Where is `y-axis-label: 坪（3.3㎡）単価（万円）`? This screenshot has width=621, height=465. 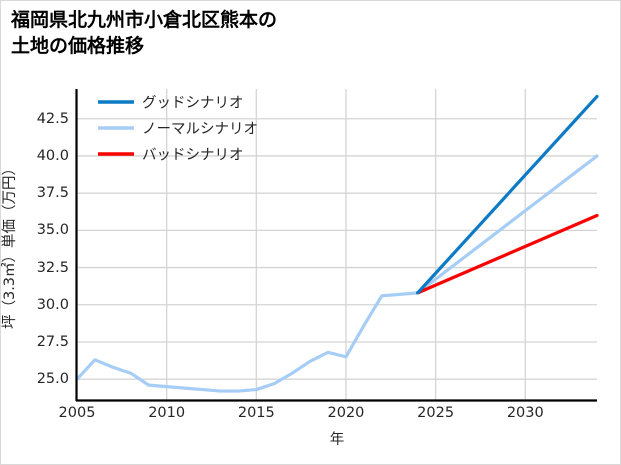
y-axis-label: 坪（3.3㎡）単価（万円） is located at coordinates (10, 244).